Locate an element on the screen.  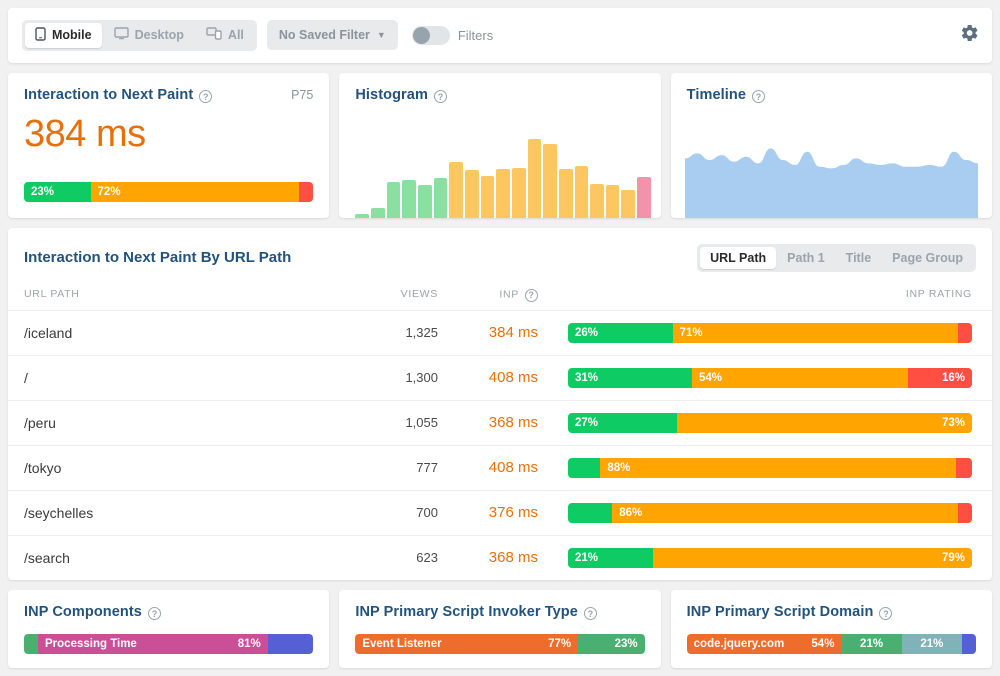
desktop-icon is located at coordinates (121, 35).